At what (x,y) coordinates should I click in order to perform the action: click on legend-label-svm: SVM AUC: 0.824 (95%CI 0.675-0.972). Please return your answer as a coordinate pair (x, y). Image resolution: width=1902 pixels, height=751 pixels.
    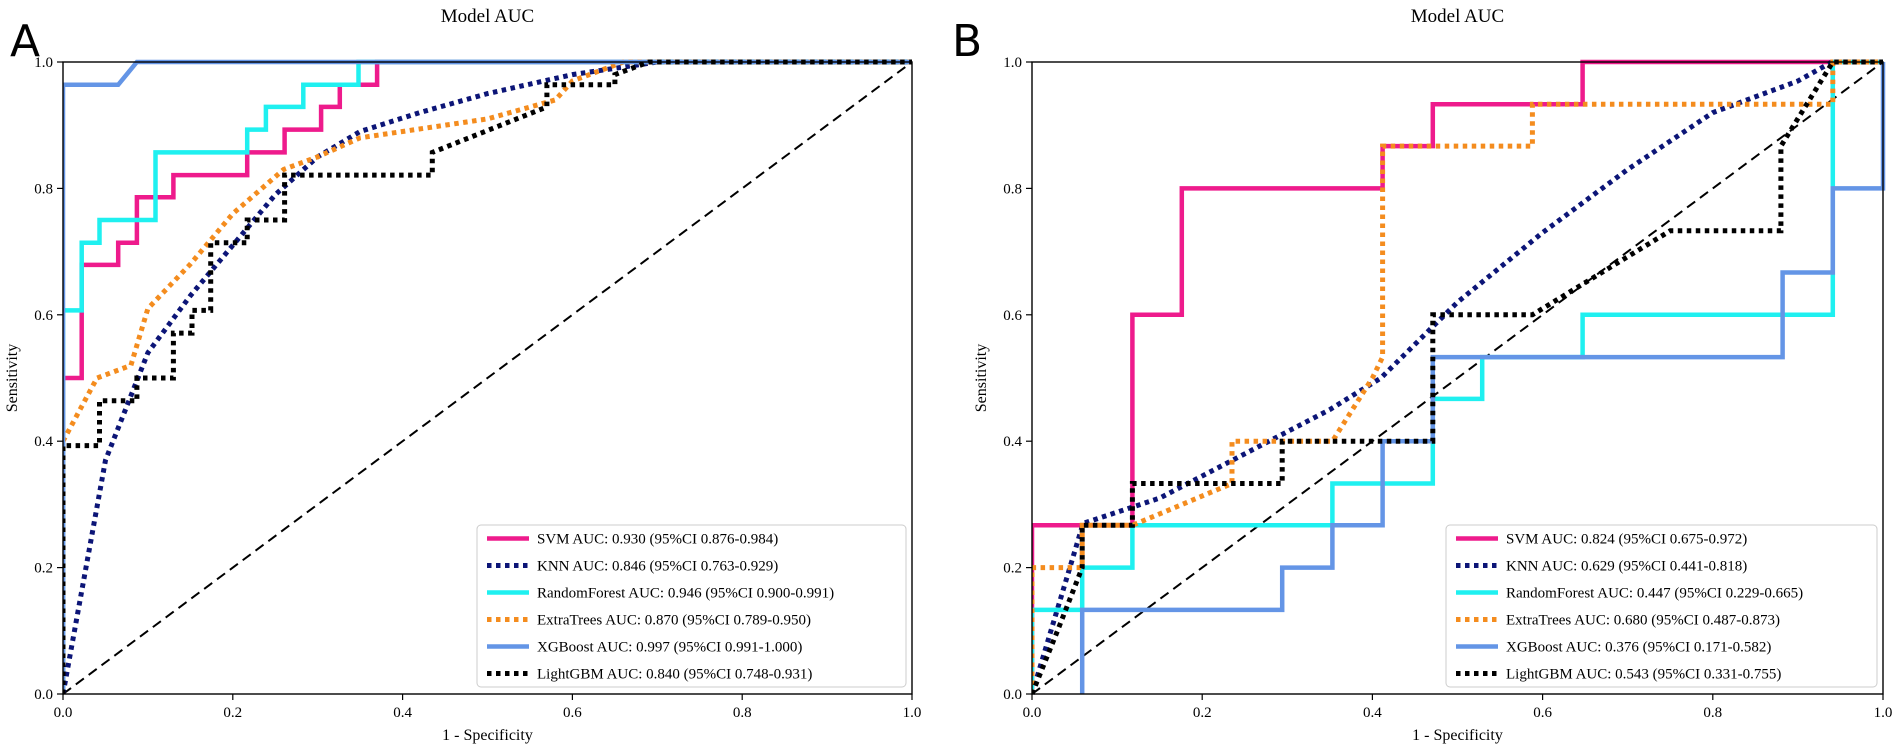
    Looking at the image, I should click on (1626, 540).